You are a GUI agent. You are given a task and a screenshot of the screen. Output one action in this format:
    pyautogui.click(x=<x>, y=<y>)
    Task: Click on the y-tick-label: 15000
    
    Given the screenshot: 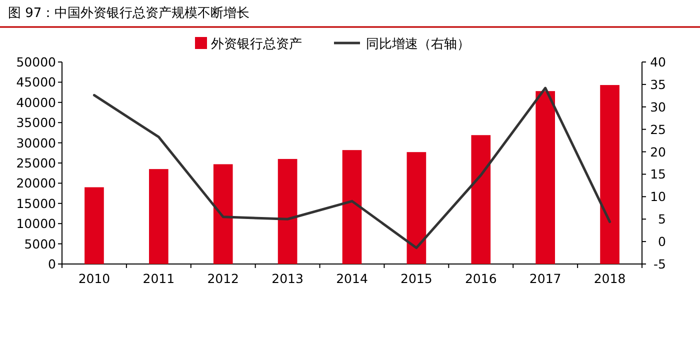 What is the action you would take?
    pyautogui.click(x=36, y=203)
    